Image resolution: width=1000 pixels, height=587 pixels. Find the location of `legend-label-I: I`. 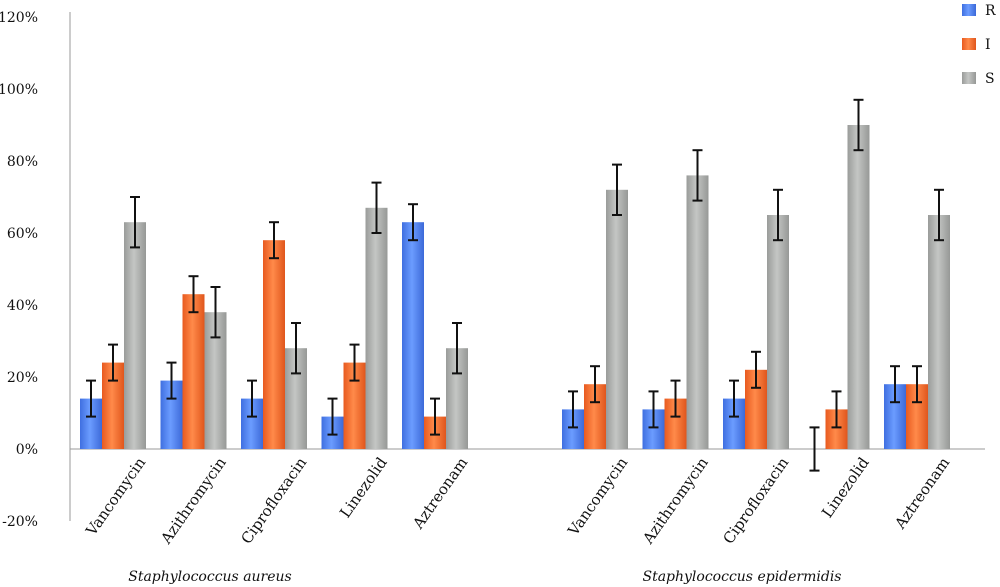

legend-label-I: I is located at coordinates (988, 45).